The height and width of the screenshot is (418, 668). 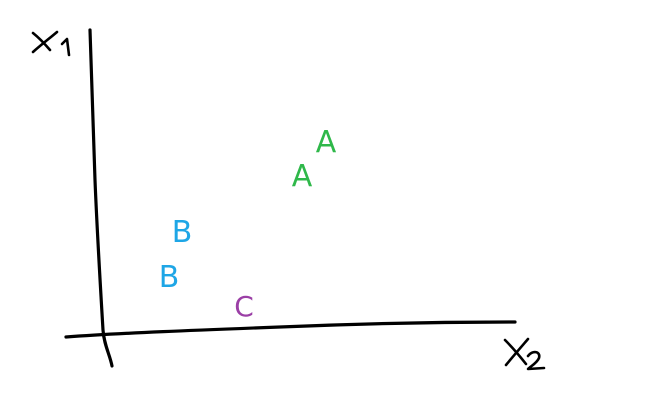 What do you see at coordinates (65, 47) in the screenshot?
I see `subscript-one-stroke` at bounding box center [65, 47].